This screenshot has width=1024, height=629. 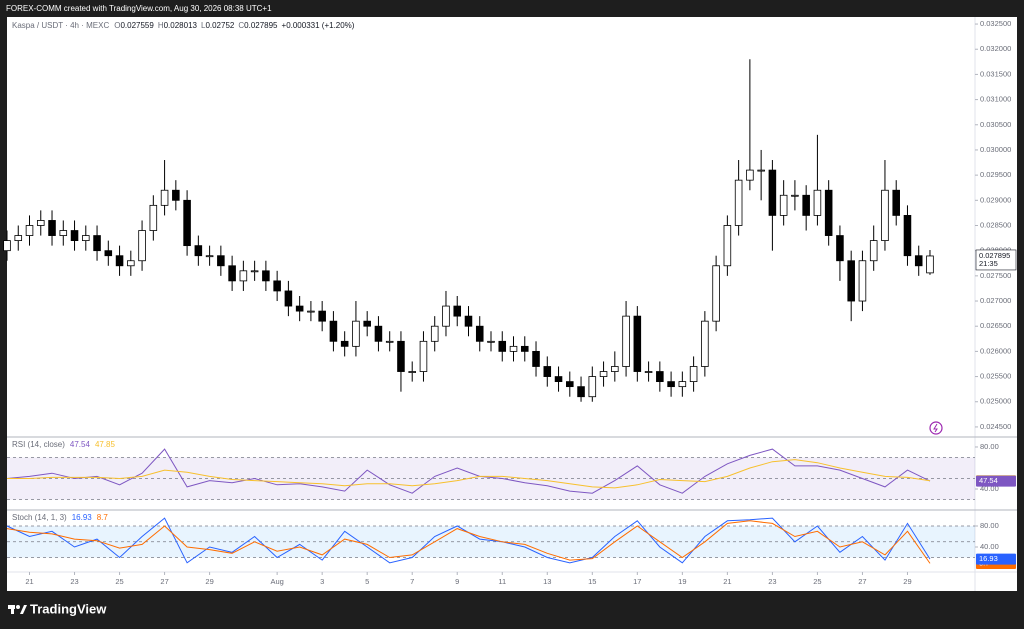 I want to click on y-tick-label: 0.030500, so click(x=995, y=124).